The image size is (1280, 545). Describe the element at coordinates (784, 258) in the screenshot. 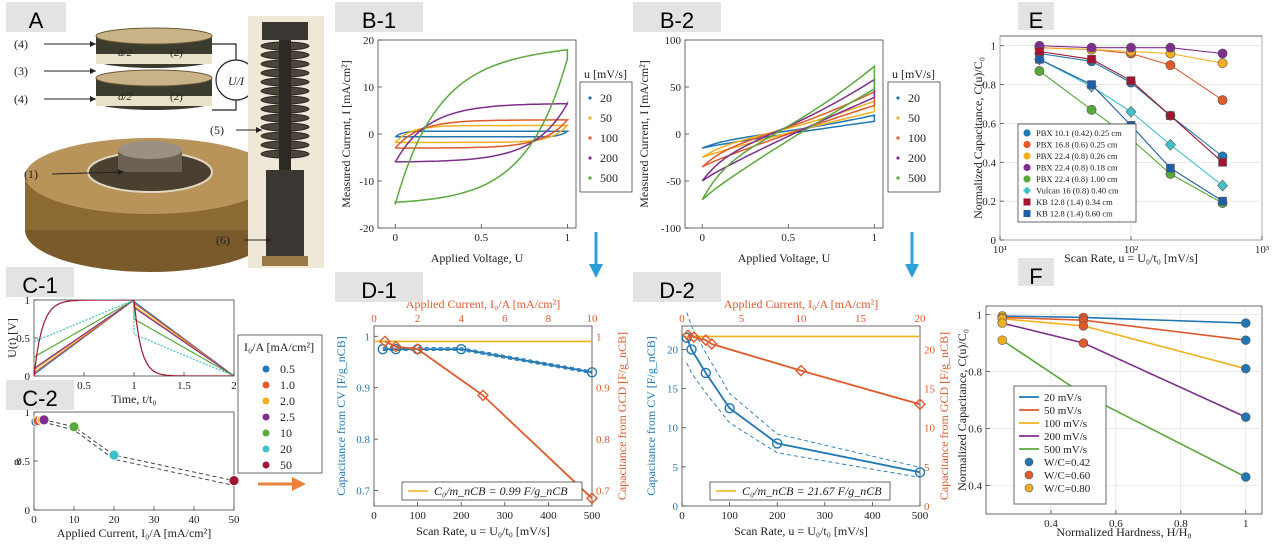

I see `b2-xlabel: Applied Voltage, U` at that location.